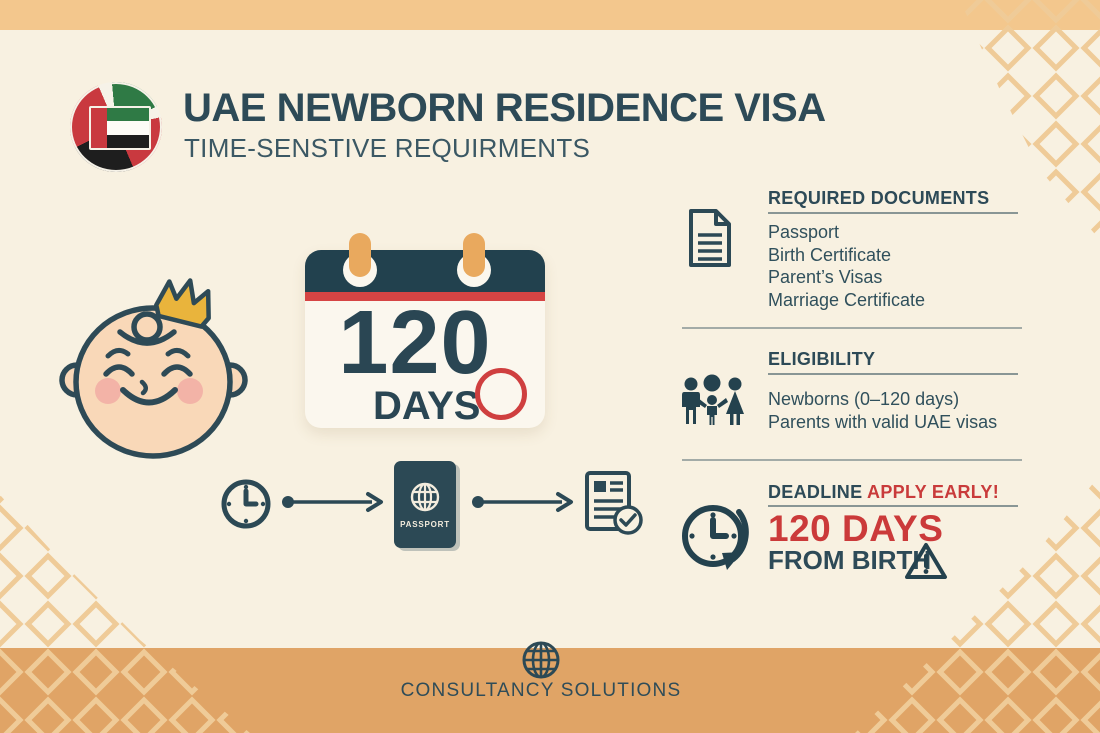  I want to click on calendar-120-days-icon: 120 DAYS, so click(425, 330).